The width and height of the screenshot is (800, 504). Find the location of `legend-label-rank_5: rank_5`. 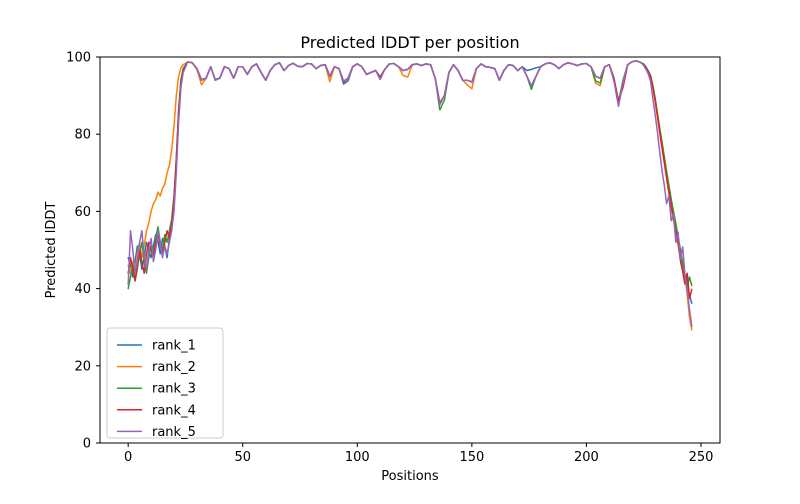

legend-label-rank_5: rank_5 is located at coordinates (174, 432).